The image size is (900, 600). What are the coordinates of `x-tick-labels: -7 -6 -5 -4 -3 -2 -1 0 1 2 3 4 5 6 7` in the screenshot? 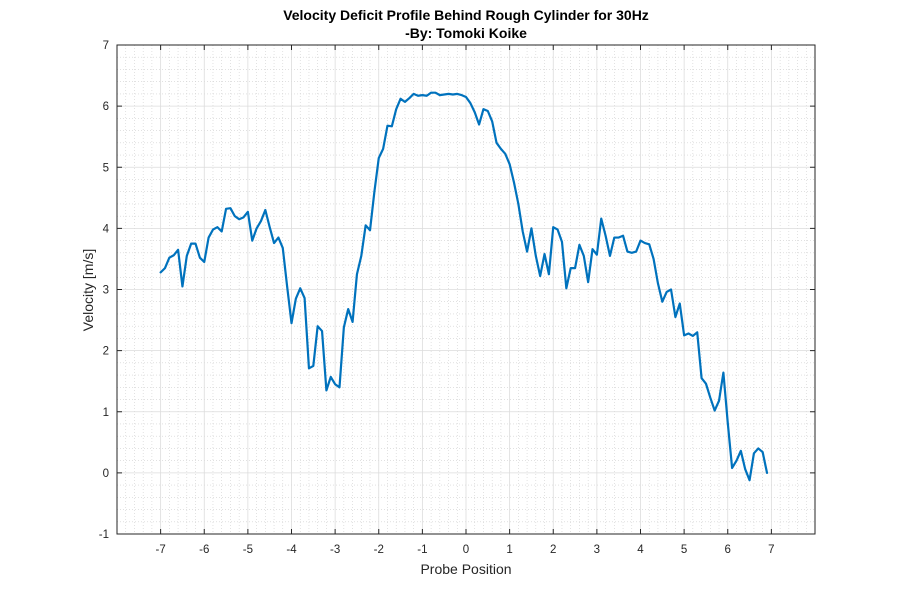 It's located at (465, 550).